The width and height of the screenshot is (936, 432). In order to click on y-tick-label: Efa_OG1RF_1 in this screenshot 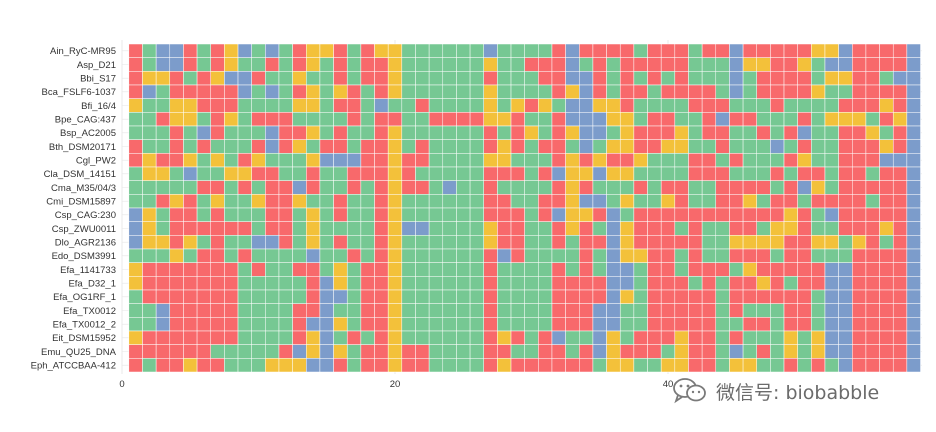, I will do `click(84, 297)`.